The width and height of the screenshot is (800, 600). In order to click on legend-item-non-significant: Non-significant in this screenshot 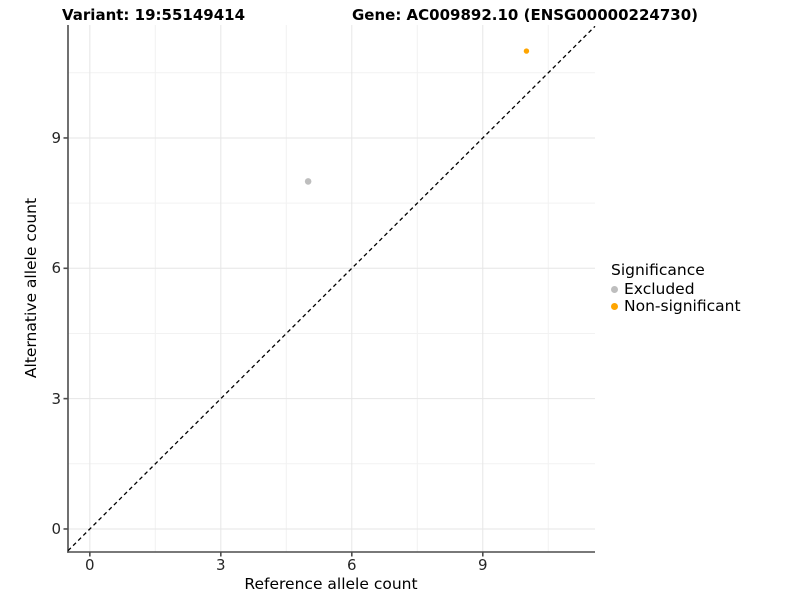, I will do `click(676, 306)`.